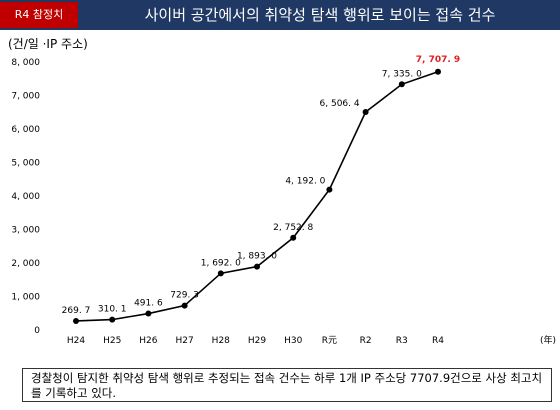  What do you see at coordinates (257, 341) in the screenshot?
I see `x-tick-label: H29` at bounding box center [257, 341].